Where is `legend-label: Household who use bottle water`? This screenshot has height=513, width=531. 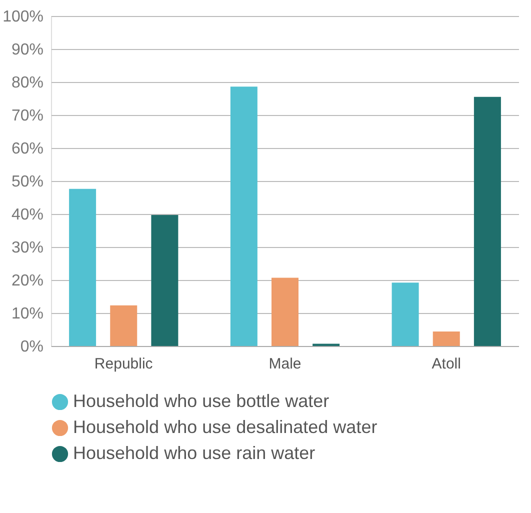 legend-label: Household who use bottle water is located at coordinates (201, 401).